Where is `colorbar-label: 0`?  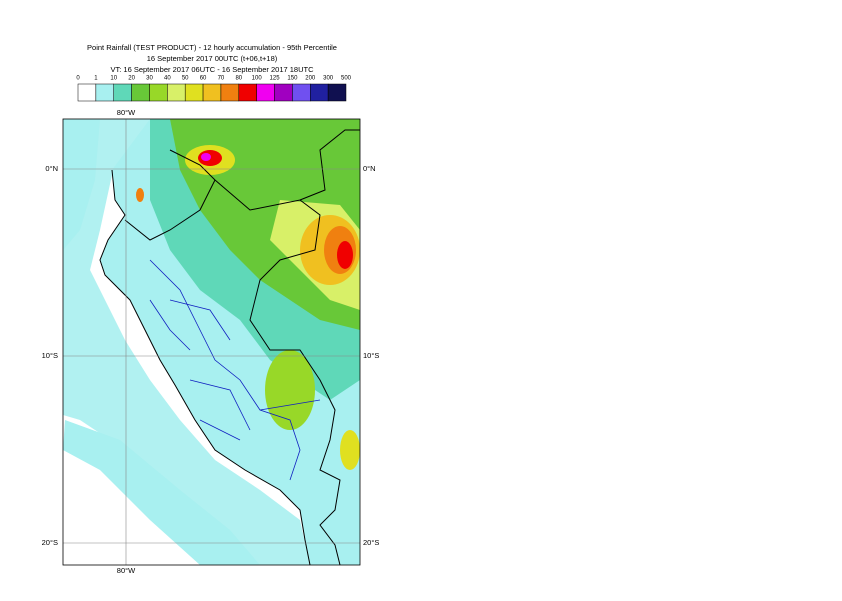 colorbar-label: 0 is located at coordinates (78, 79).